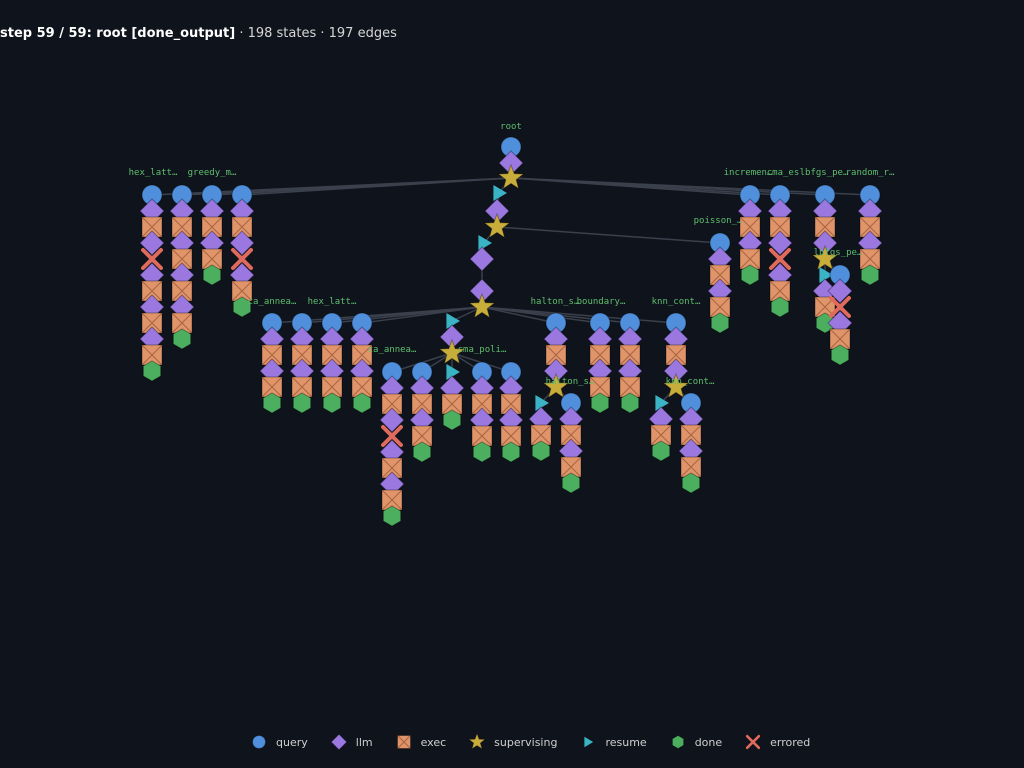  What do you see at coordinates (292, 742) in the screenshot?
I see `legend-label: query` at bounding box center [292, 742].